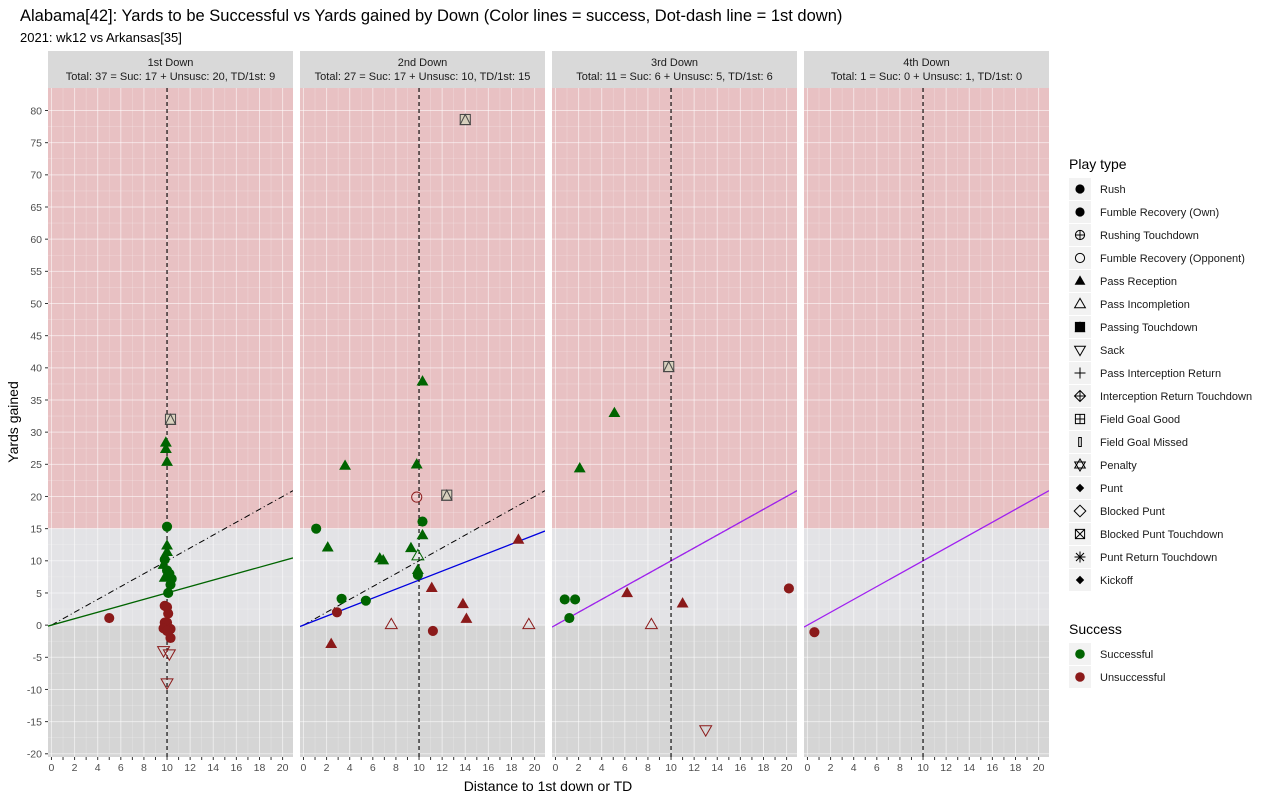  What do you see at coordinates (1111, 489) in the screenshot?
I see `legend-label: Punt` at bounding box center [1111, 489].